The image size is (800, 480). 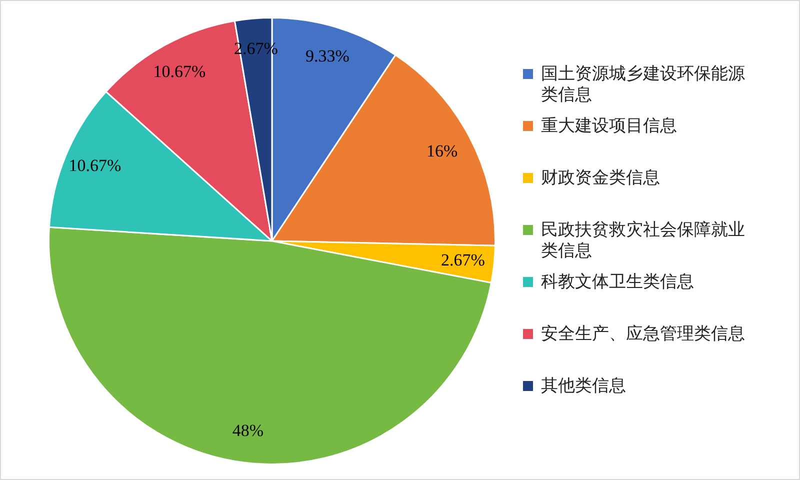 I want to click on legend-label: 其他类信息, so click(x=584, y=385).